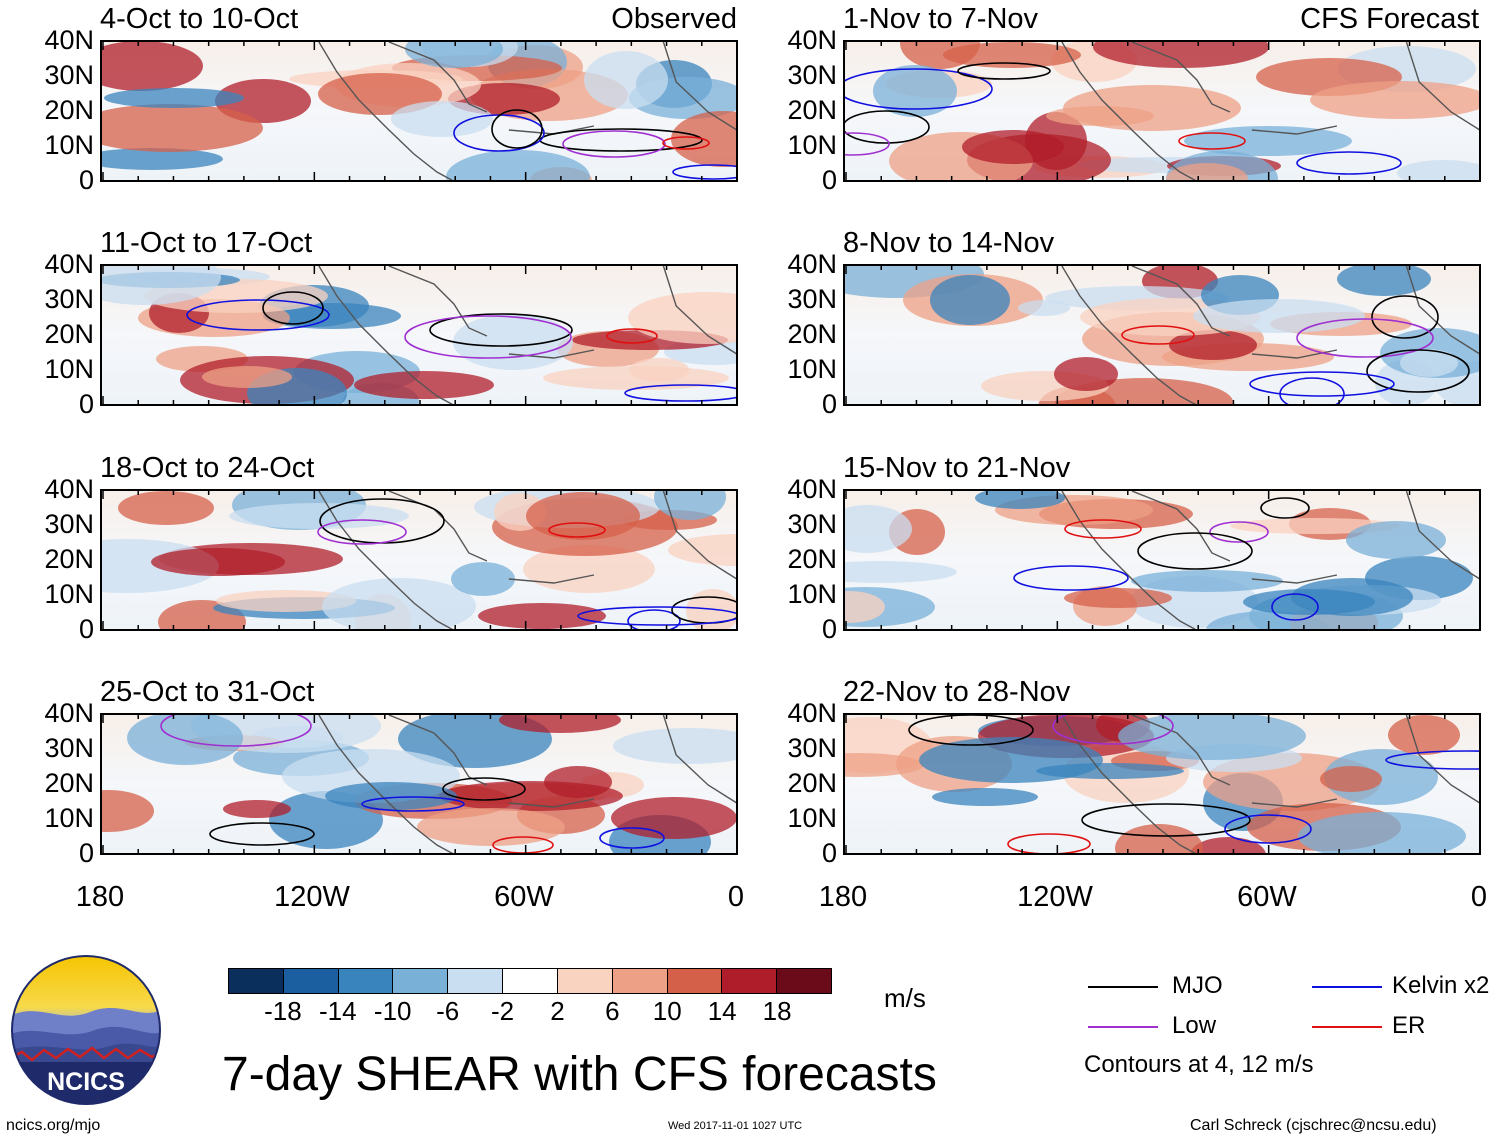 The height and width of the screenshot is (1141, 1510). Describe the element at coordinates (502, 1011) in the screenshot. I see `colorbar-tick-label: -2` at that location.